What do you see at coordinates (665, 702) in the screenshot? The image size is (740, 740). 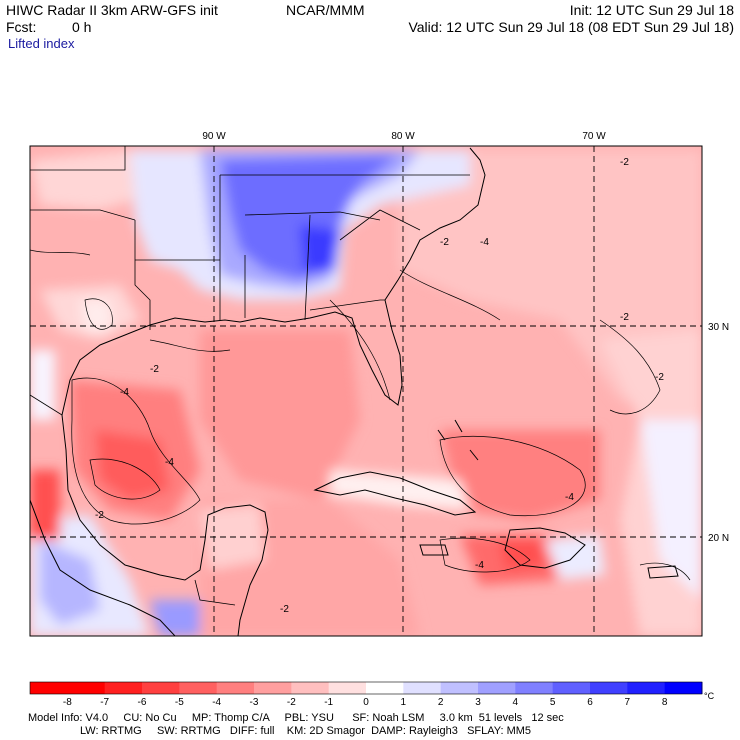 I see `colorbar-tick-label: 8` at bounding box center [665, 702].